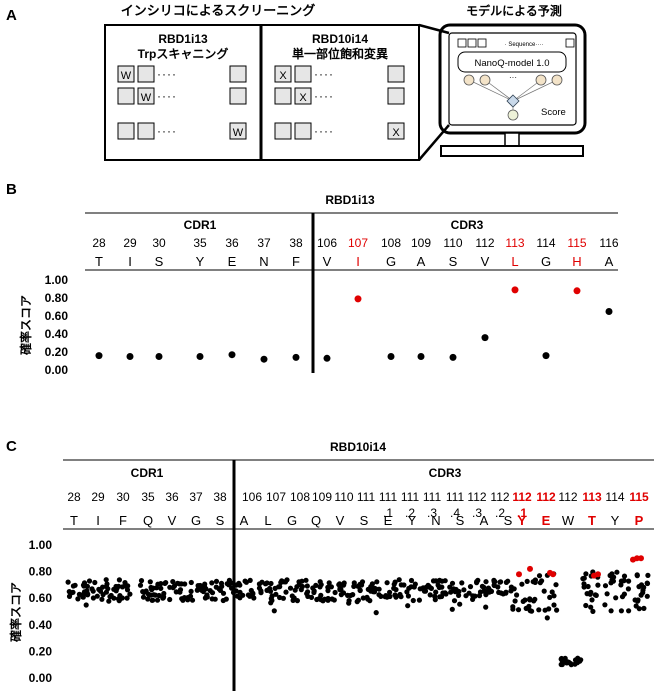 This screenshot has height=691, width=660. I want to click on panel-c-title: RBD10i14, so click(358, 447).